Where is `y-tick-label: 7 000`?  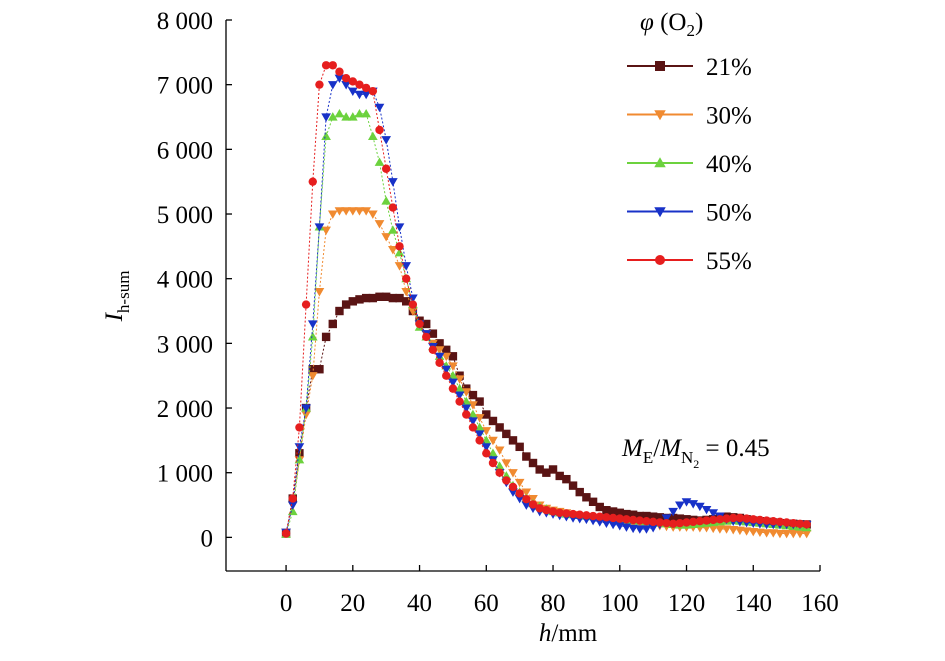
y-tick-label: 7 000 is located at coordinates (185, 86).